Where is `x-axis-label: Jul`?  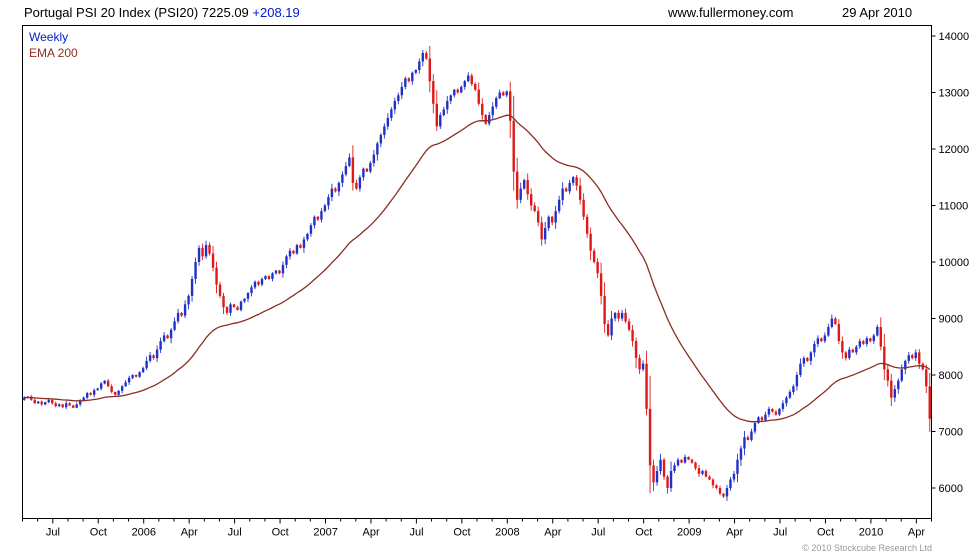
x-axis-label: Jul is located at coordinates (53, 533).